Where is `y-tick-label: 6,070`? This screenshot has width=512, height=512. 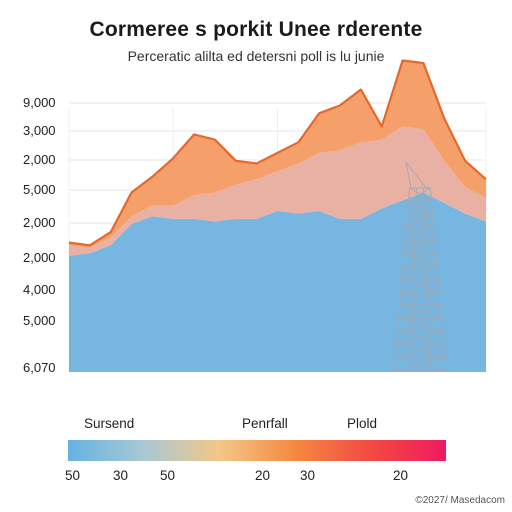 y-tick-label: 6,070 is located at coordinates (39, 367).